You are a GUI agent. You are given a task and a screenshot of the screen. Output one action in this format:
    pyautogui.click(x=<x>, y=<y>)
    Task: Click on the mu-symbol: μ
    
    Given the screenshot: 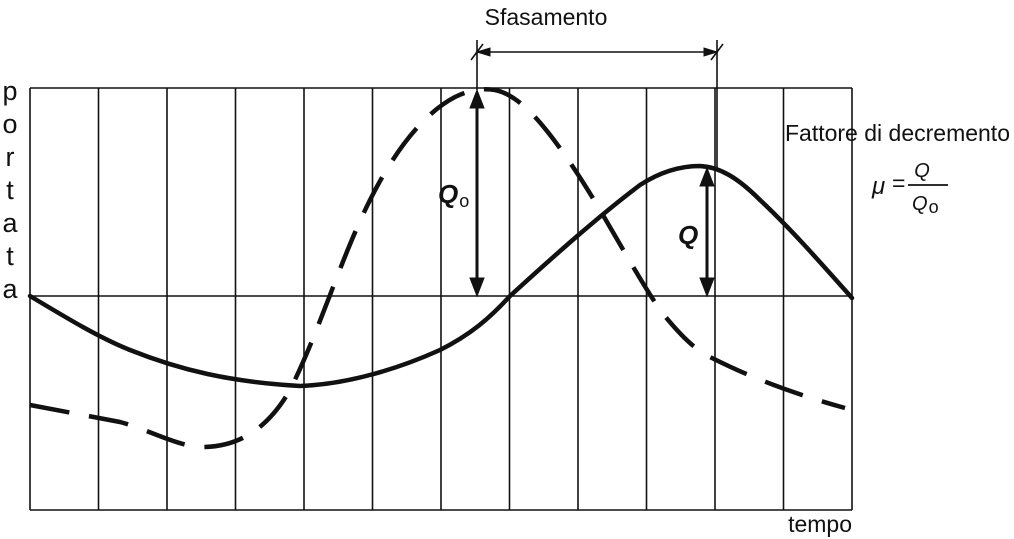 What is the action you would take?
    pyautogui.click(x=878, y=186)
    